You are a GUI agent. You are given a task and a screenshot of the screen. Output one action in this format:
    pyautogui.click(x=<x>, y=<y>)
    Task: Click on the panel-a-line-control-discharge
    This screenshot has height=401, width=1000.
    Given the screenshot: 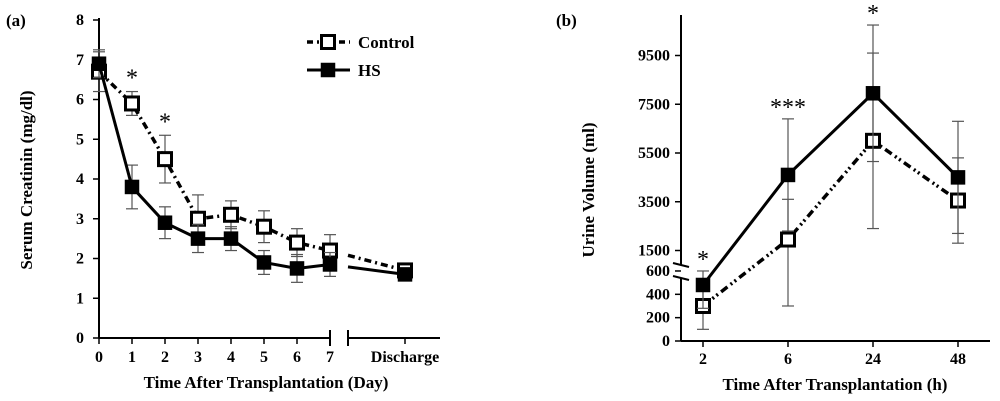 What is the action you would take?
    pyautogui.click(x=376, y=263)
    